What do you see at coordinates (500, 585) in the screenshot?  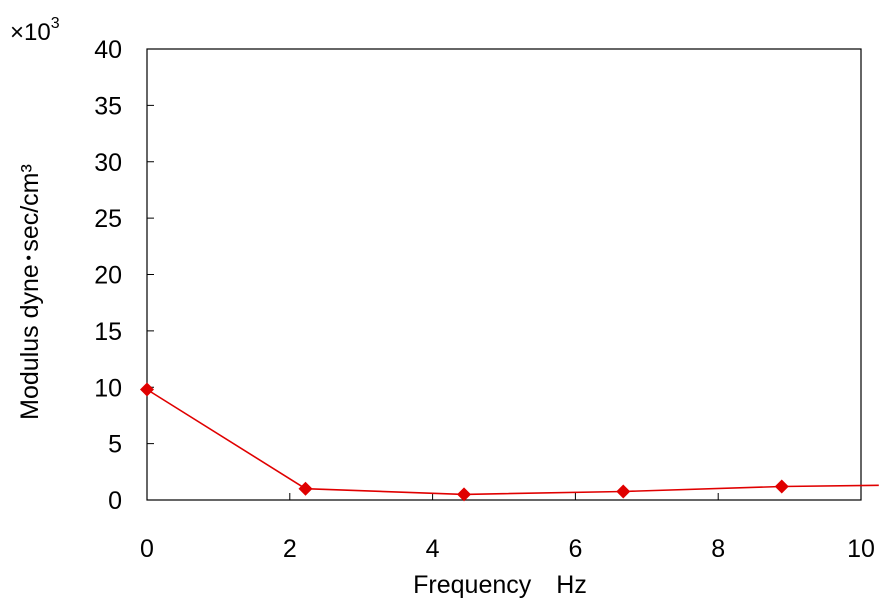 I see `x-axis-title: Frequency Hz` at bounding box center [500, 585].